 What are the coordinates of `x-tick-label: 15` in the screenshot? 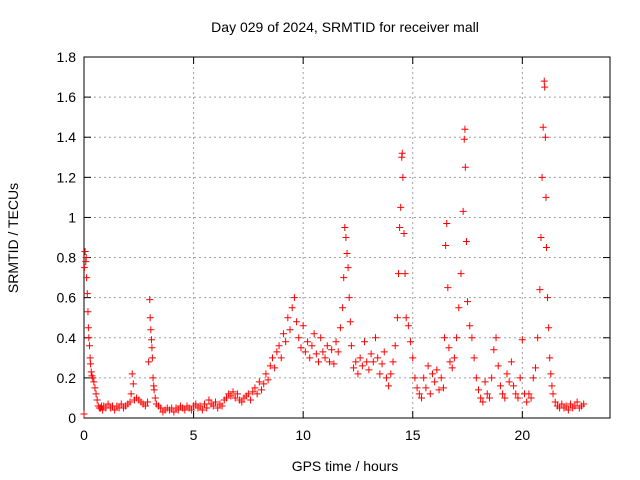 It's located at (413, 435).